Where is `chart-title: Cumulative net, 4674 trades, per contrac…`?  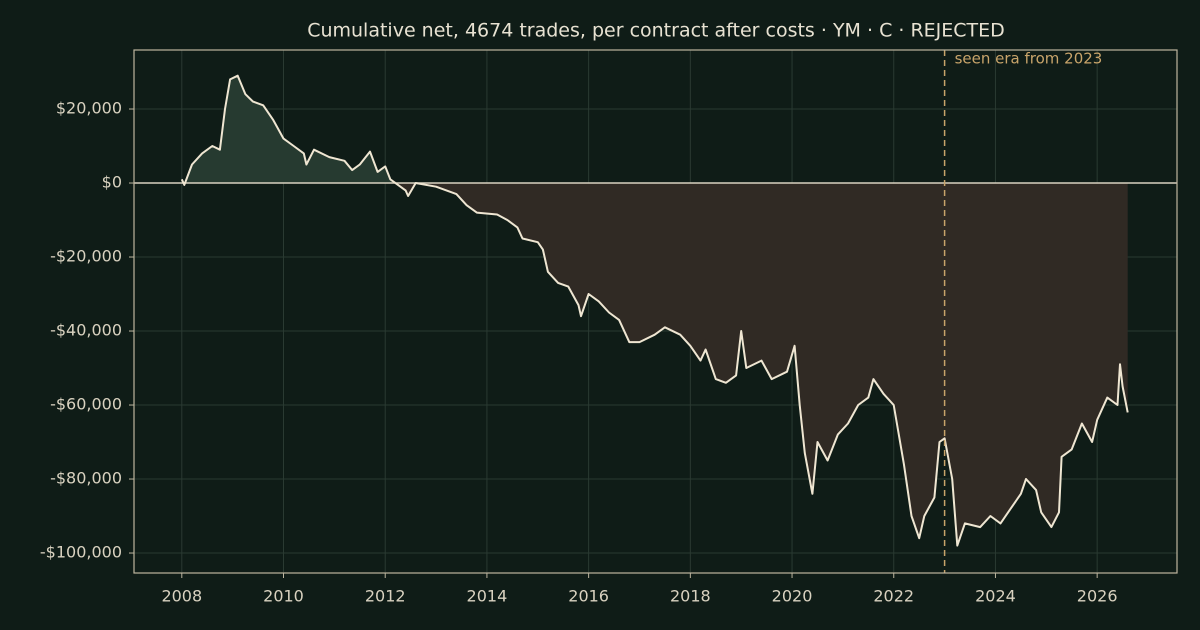
chart-title: Cumulative net, 4674 trades, per contrac… is located at coordinates (656, 31).